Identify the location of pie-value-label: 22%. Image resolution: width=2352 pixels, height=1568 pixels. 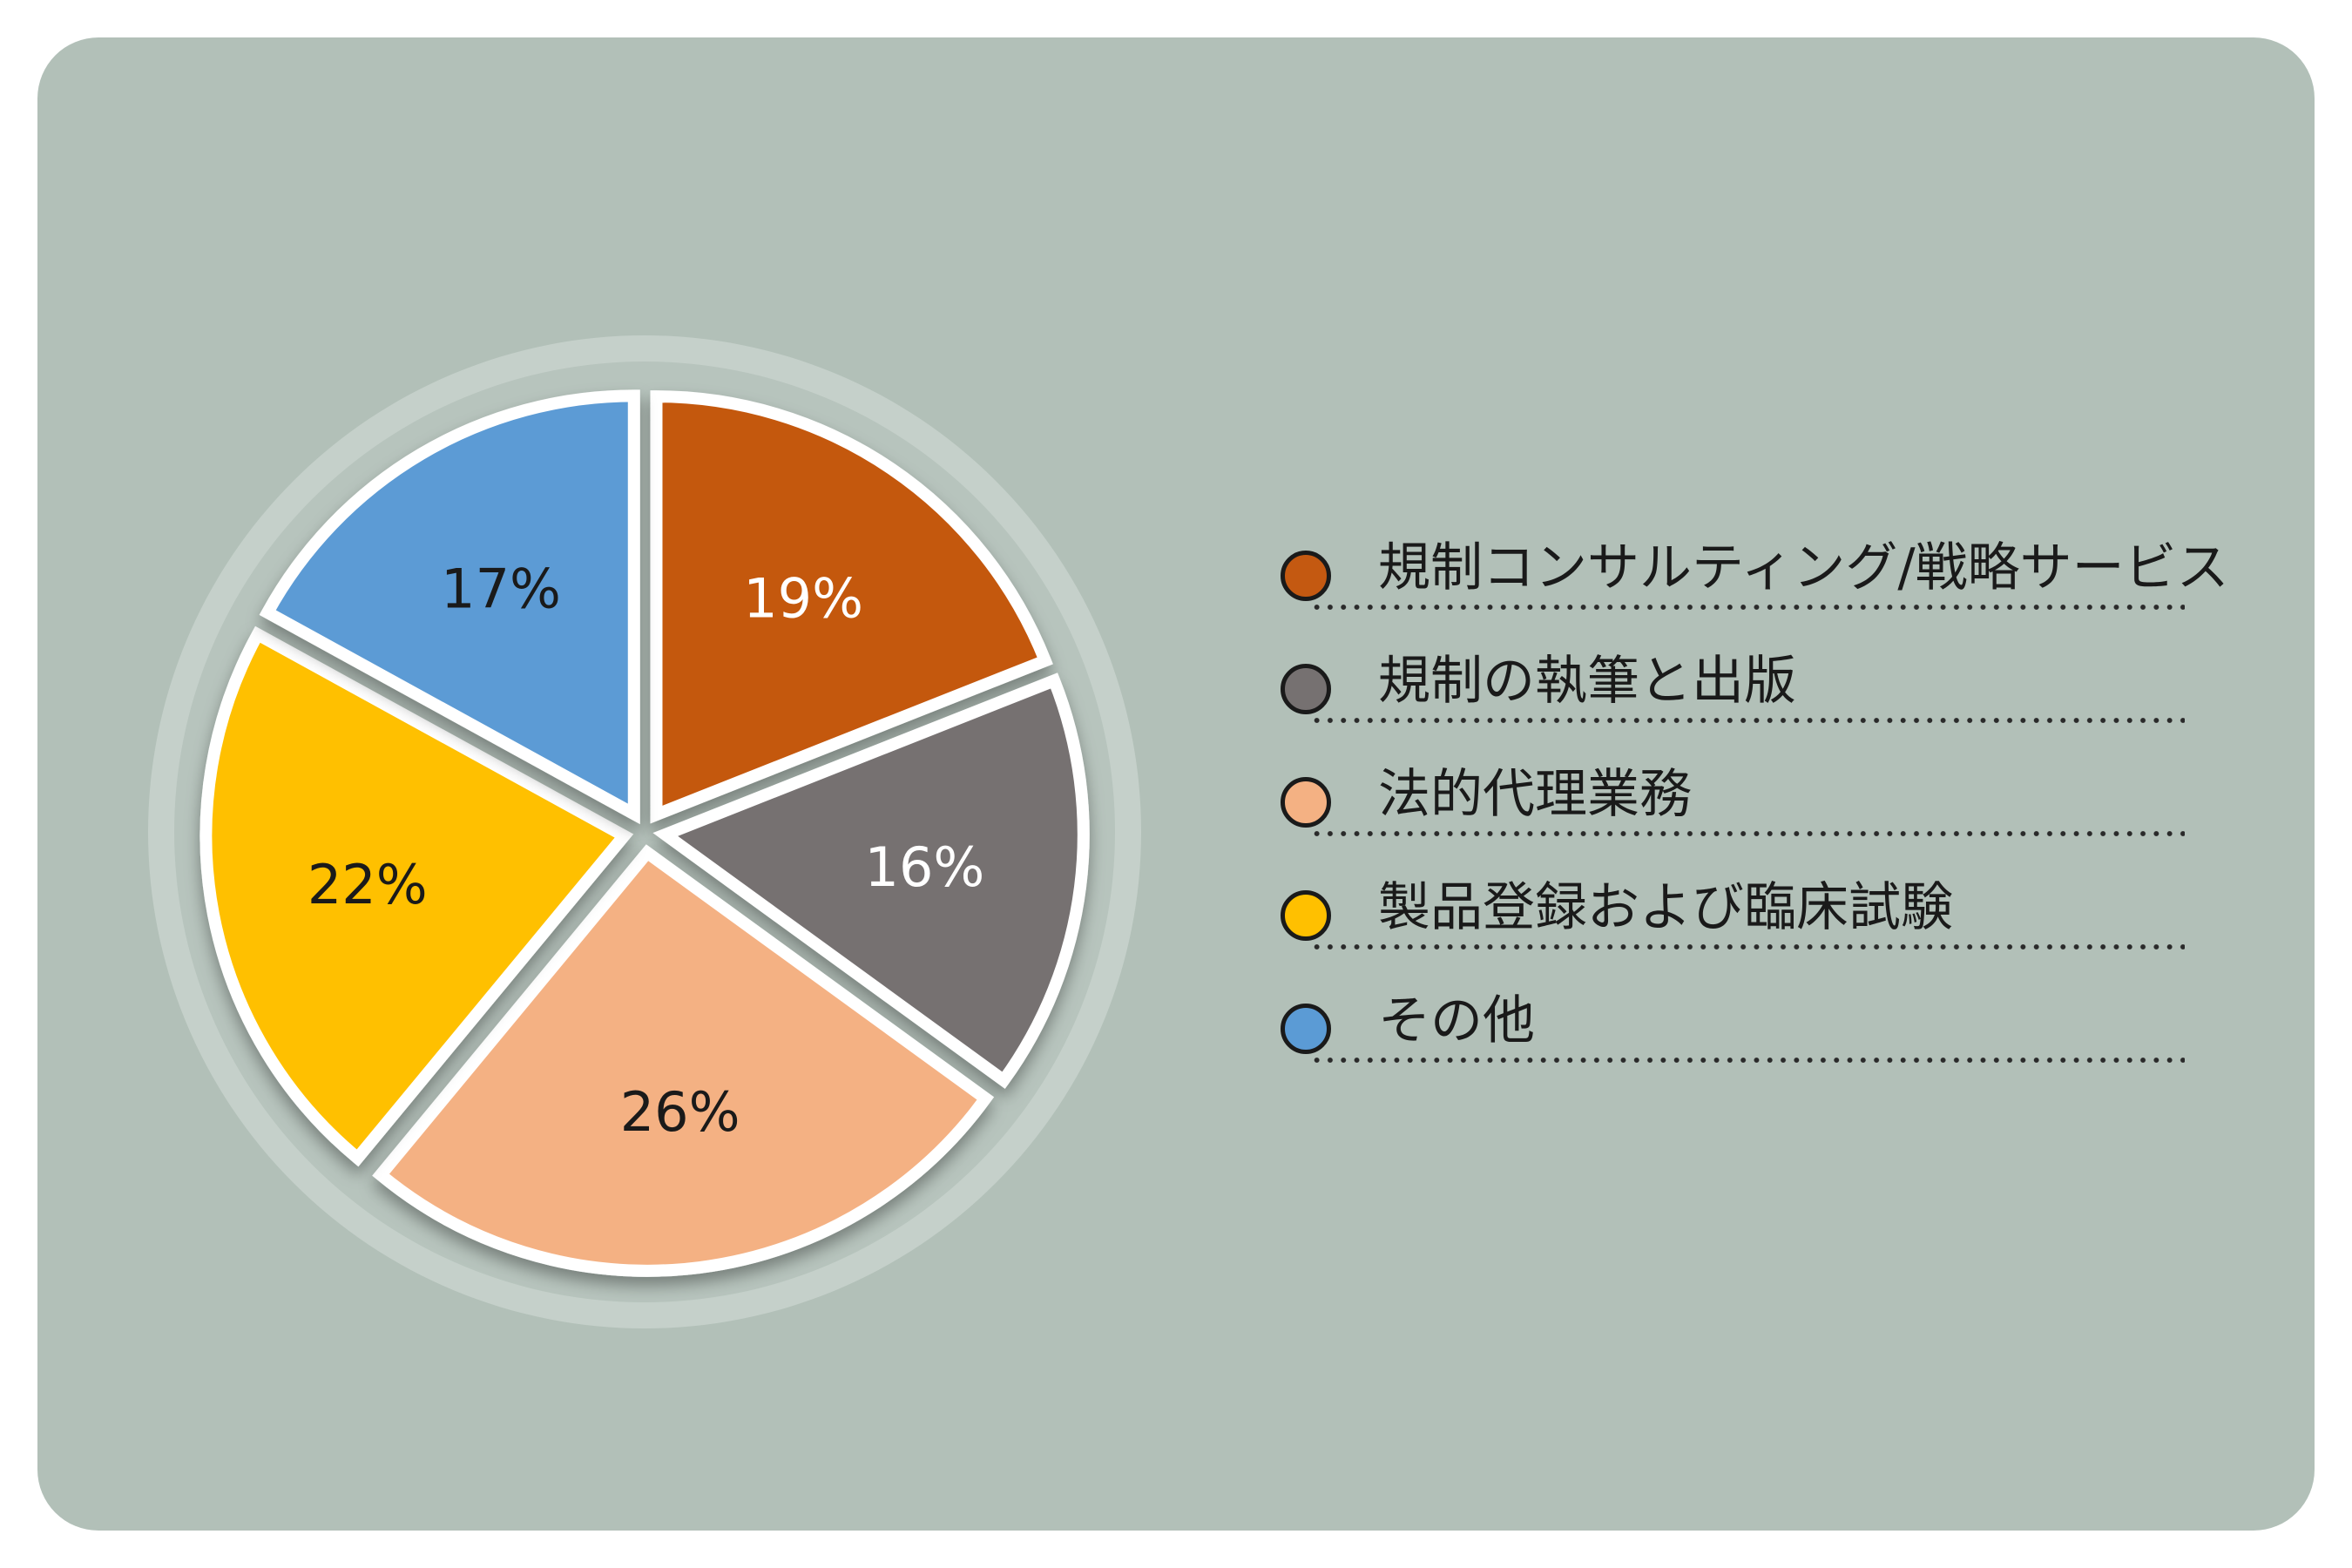
(368, 884).